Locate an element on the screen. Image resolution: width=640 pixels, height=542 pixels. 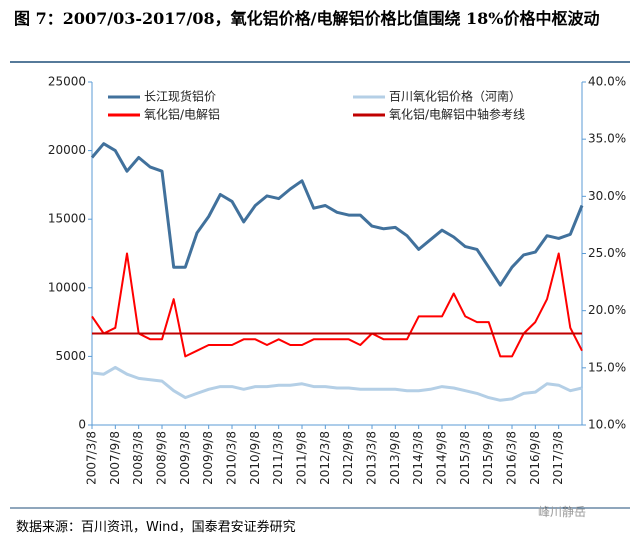
x-tick-label: 2008/9/8 is located at coordinates (162, 458).